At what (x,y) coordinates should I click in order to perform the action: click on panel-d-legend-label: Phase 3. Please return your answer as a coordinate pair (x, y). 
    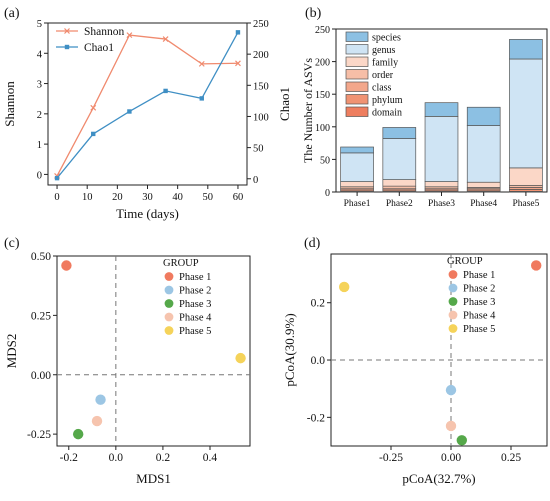
    Looking at the image, I should click on (479, 302).